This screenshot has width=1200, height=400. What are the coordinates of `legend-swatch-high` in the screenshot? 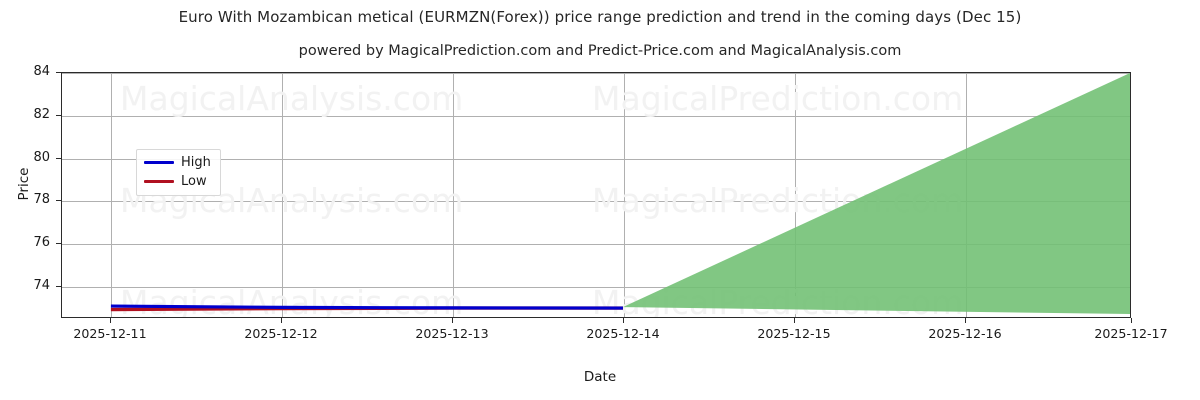 It's located at (159, 162).